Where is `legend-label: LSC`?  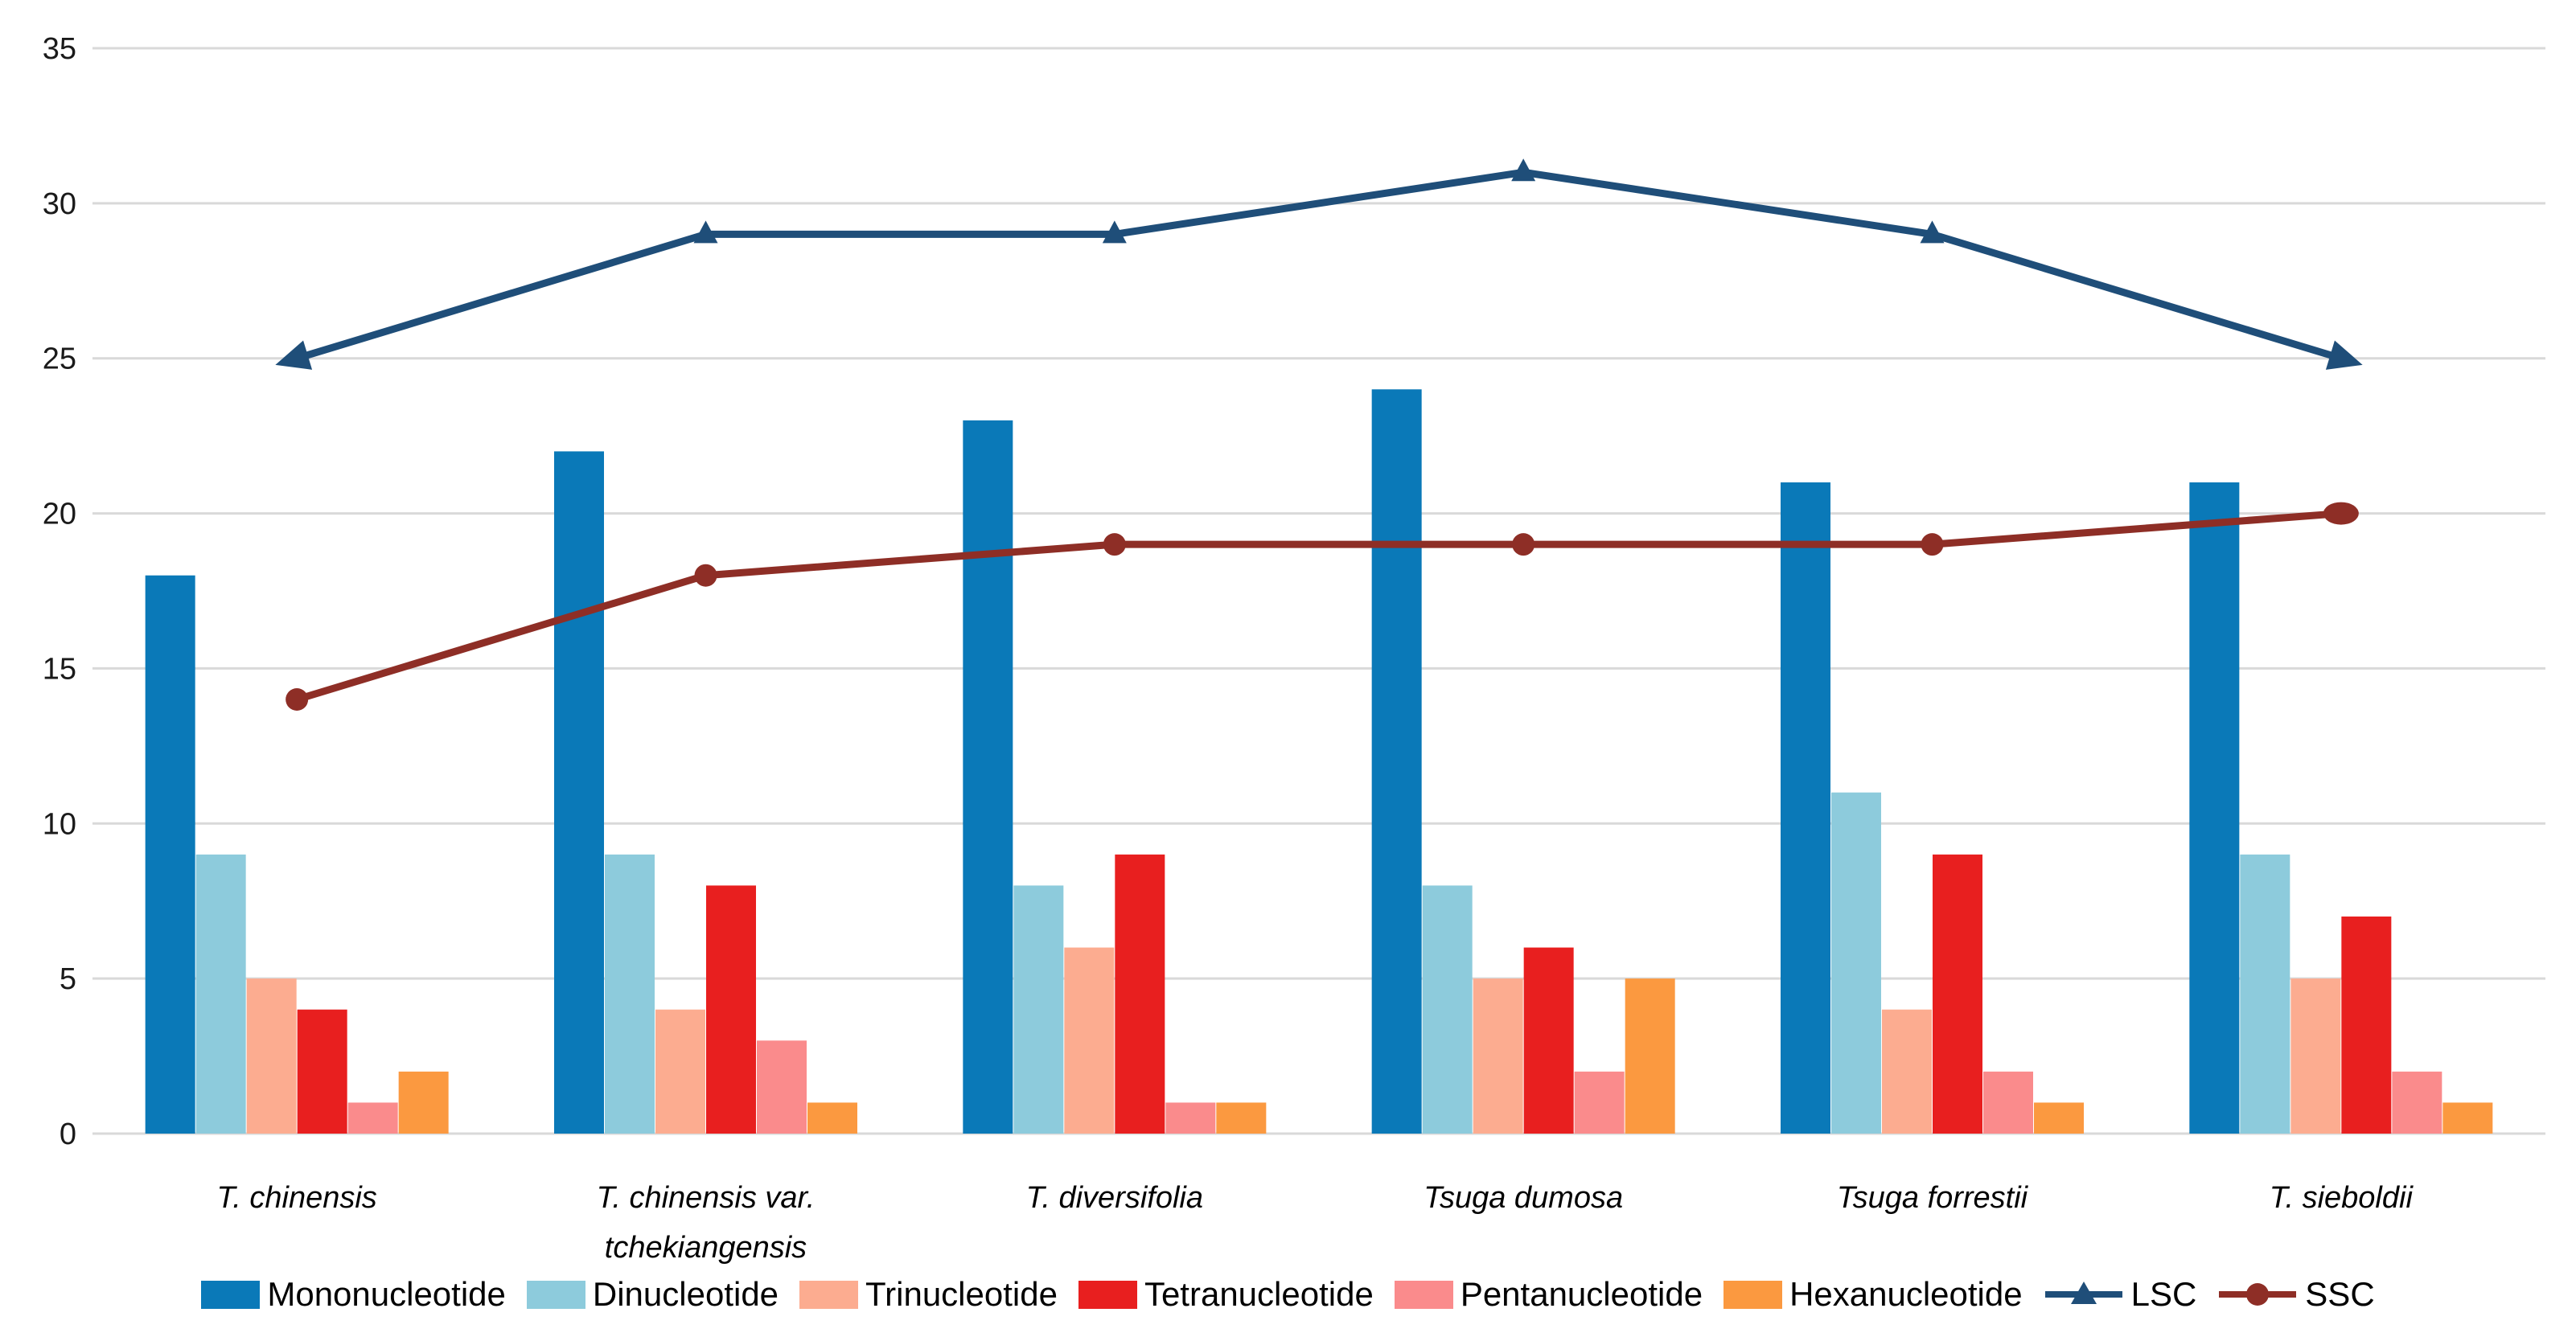 legend-label: LSC is located at coordinates (2163, 1294).